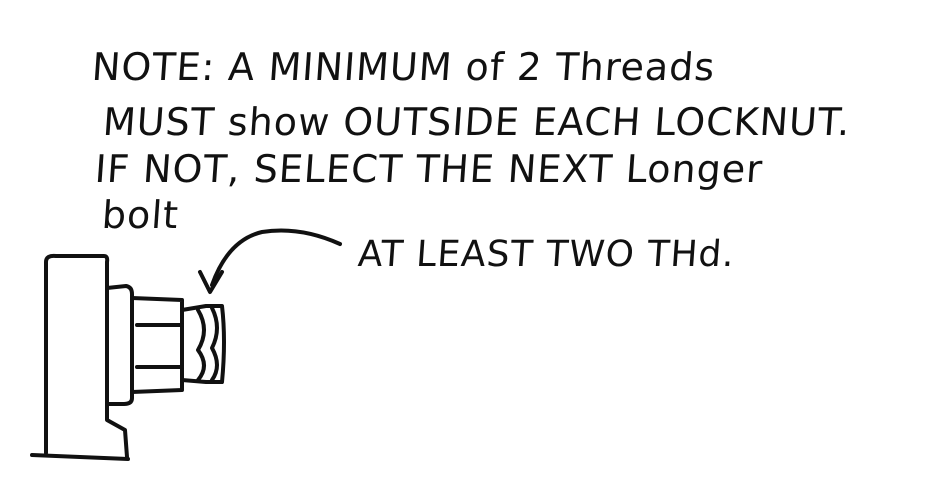 The width and height of the screenshot is (945, 503). What do you see at coordinates (86, 356) in the screenshot?
I see `plate-outline` at bounding box center [86, 356].